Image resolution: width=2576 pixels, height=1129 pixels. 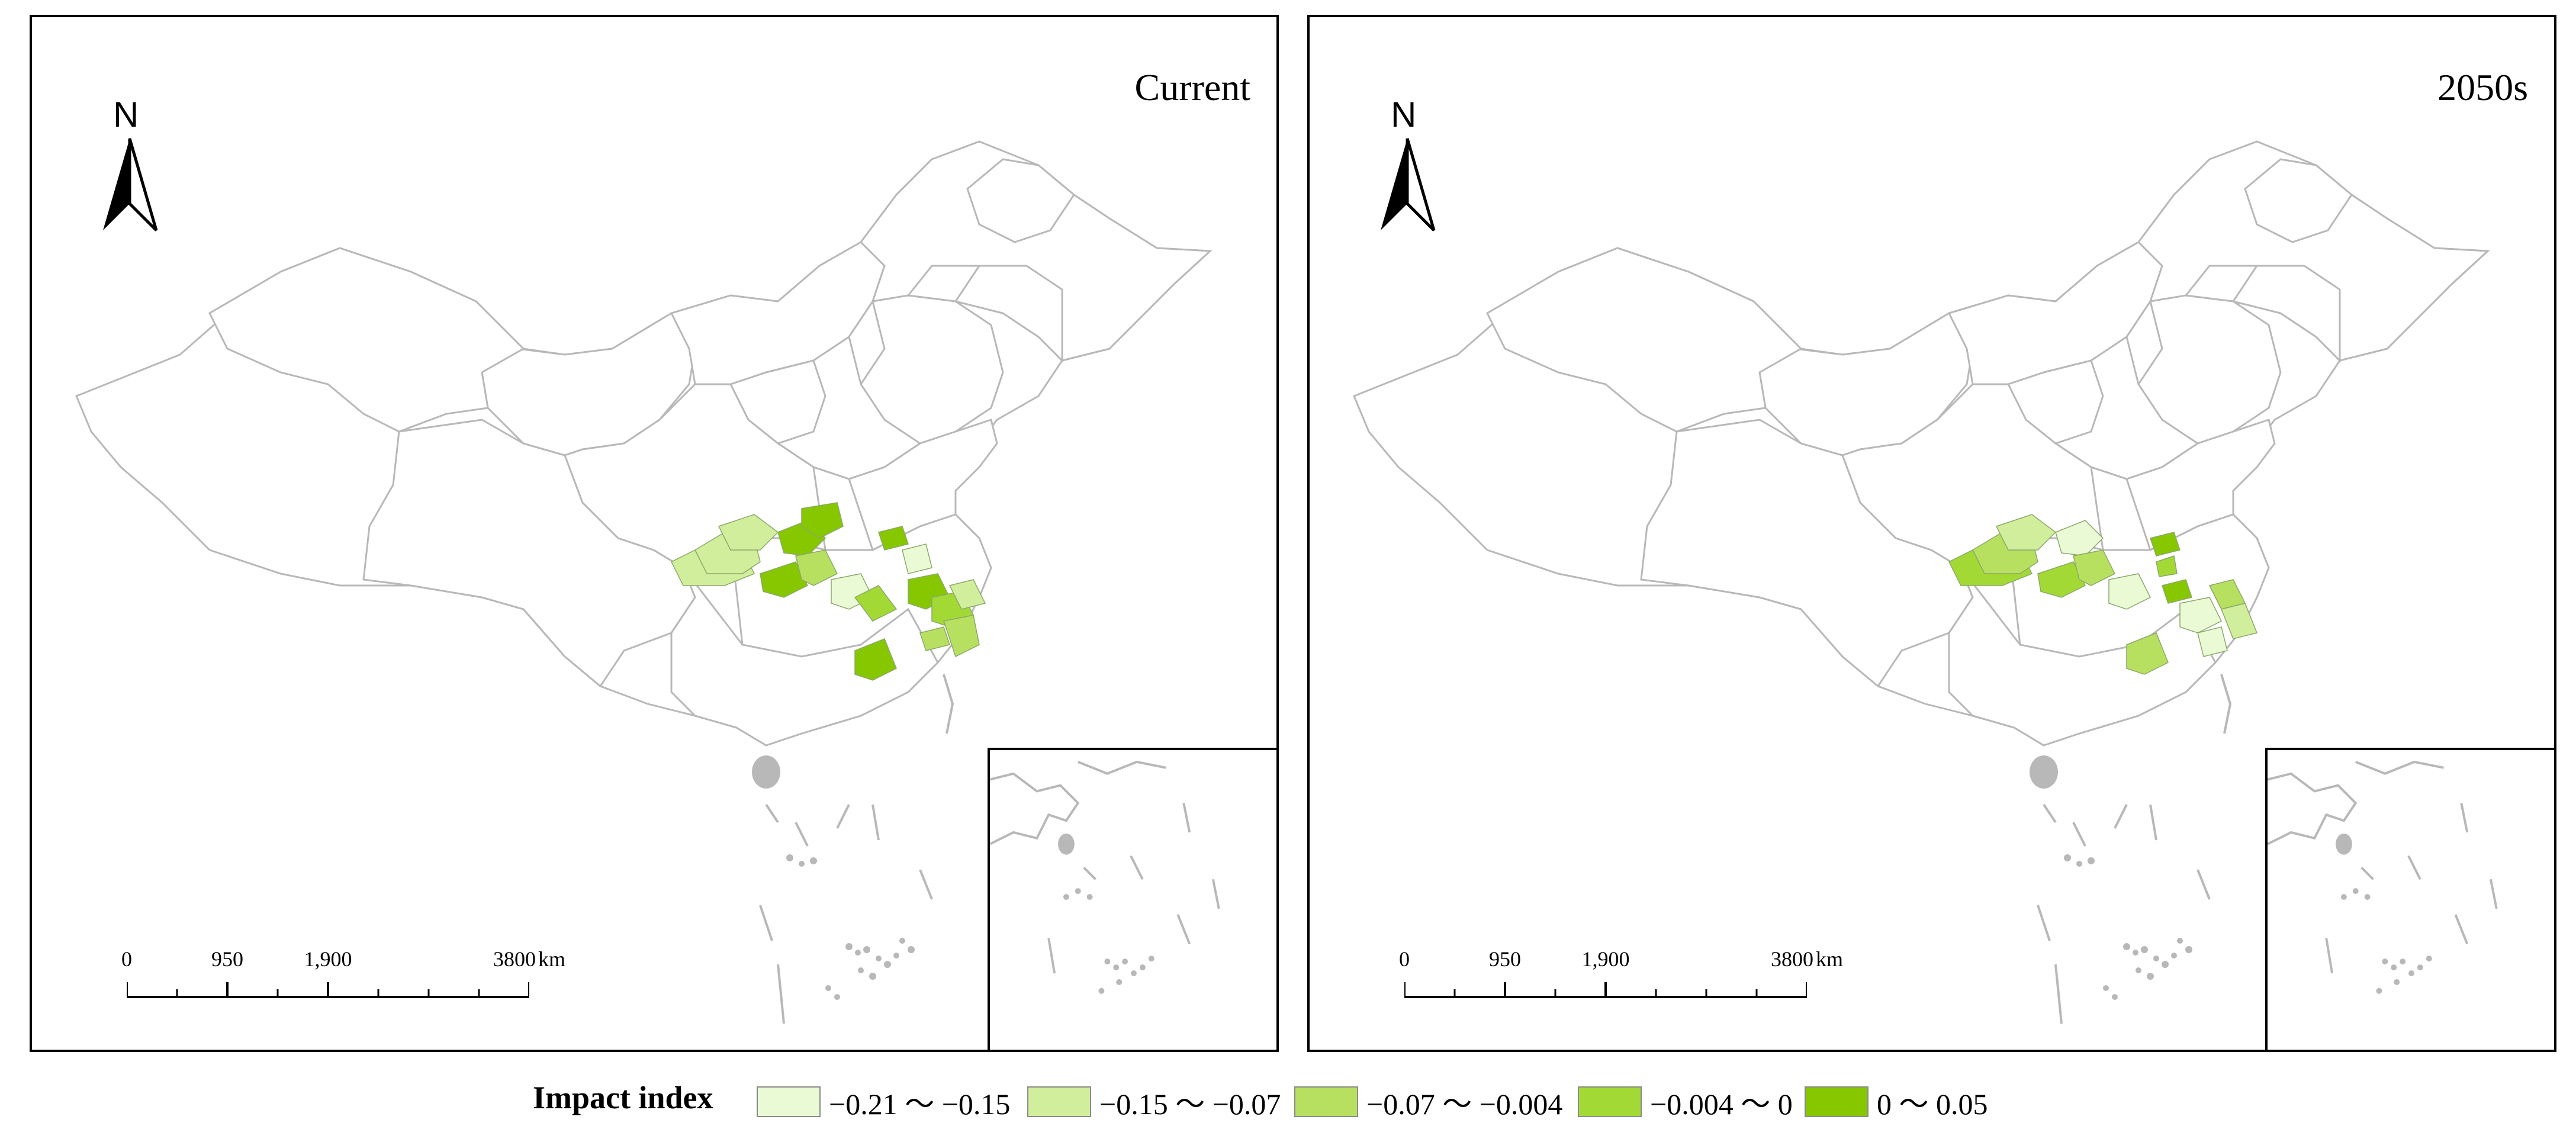 What do you see at coordinates (828, 592) in the screenshot?
I see `impact-cities-current` at bounding box center [828, 592].